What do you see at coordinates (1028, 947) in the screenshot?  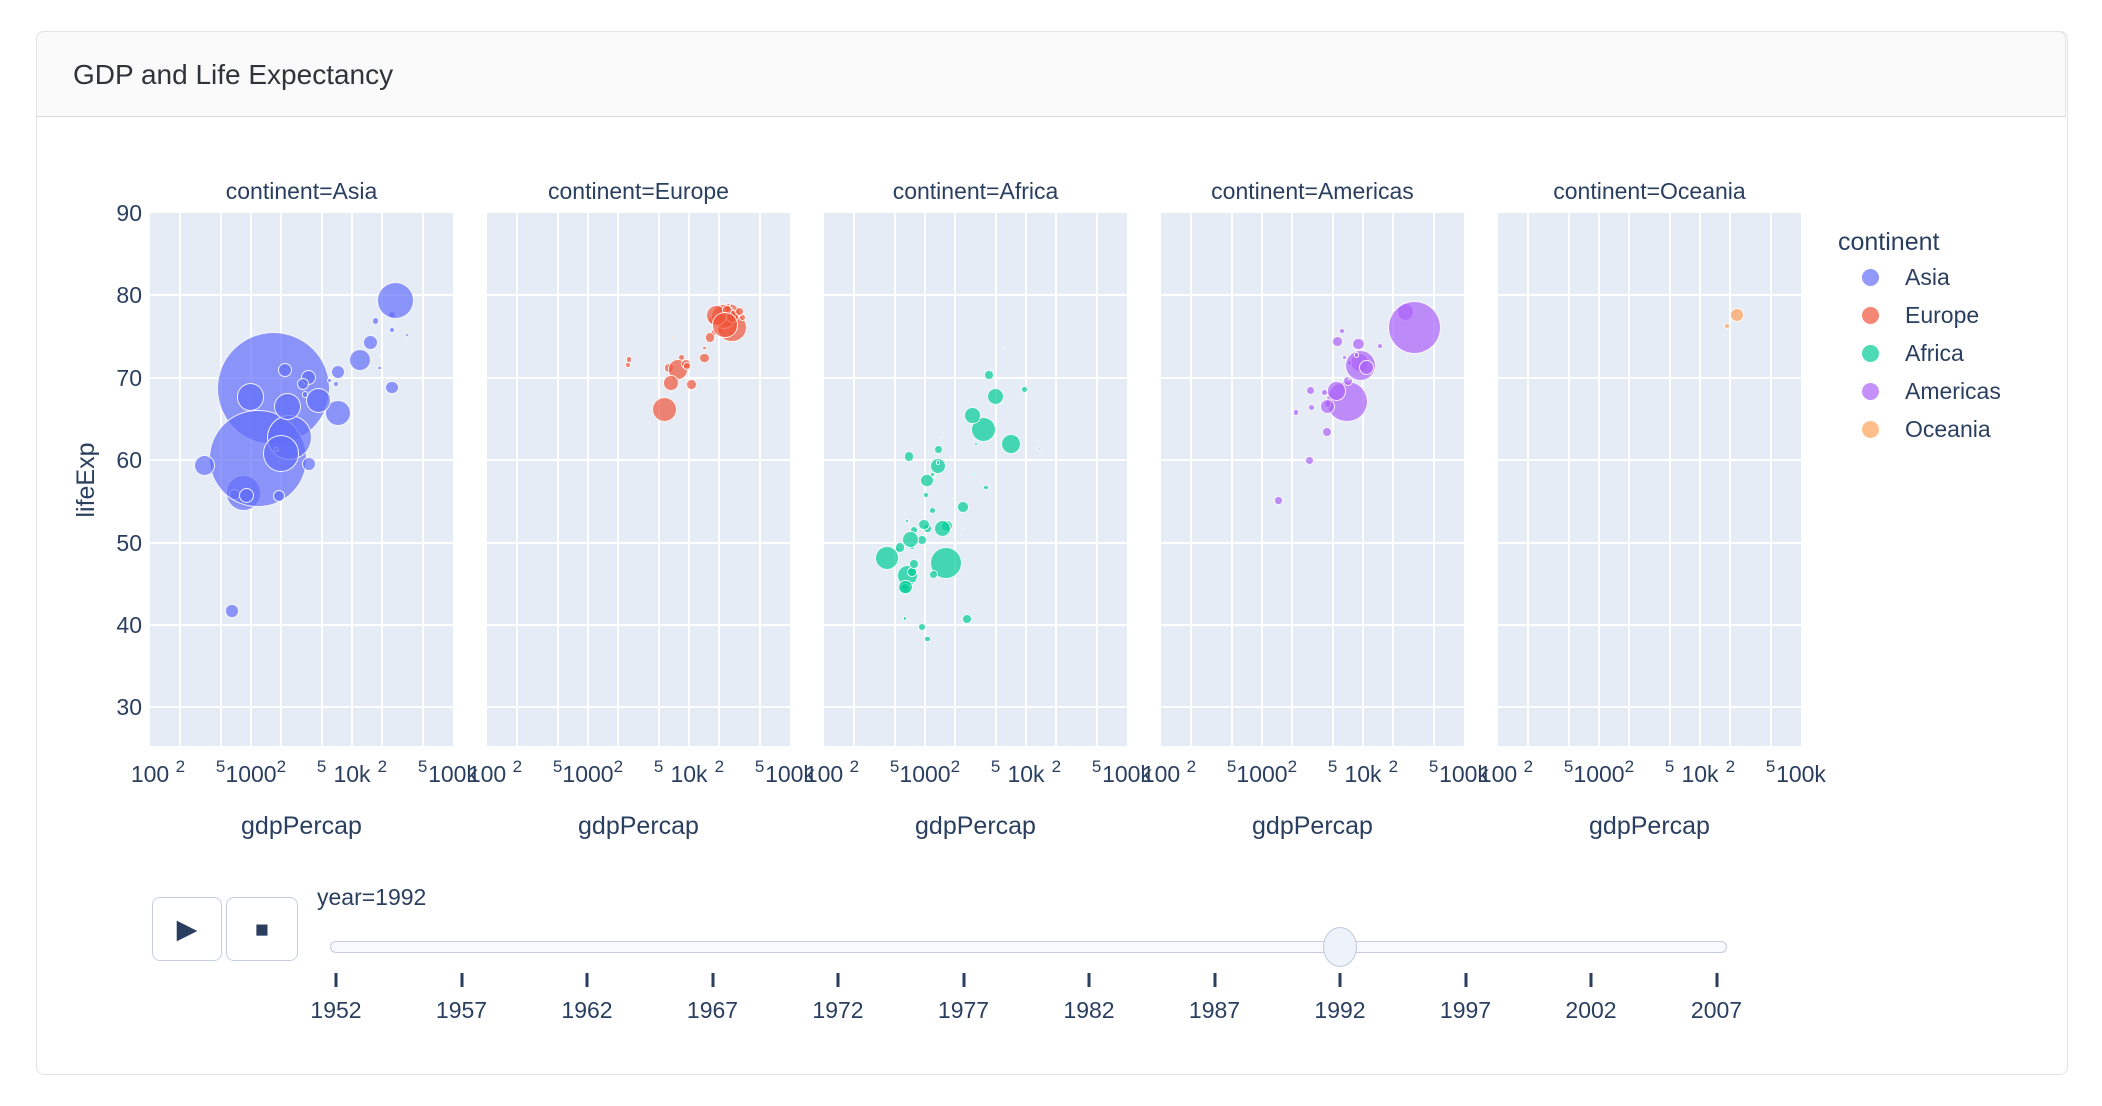 I see `slider-track` at bounding box center [1028, 947].